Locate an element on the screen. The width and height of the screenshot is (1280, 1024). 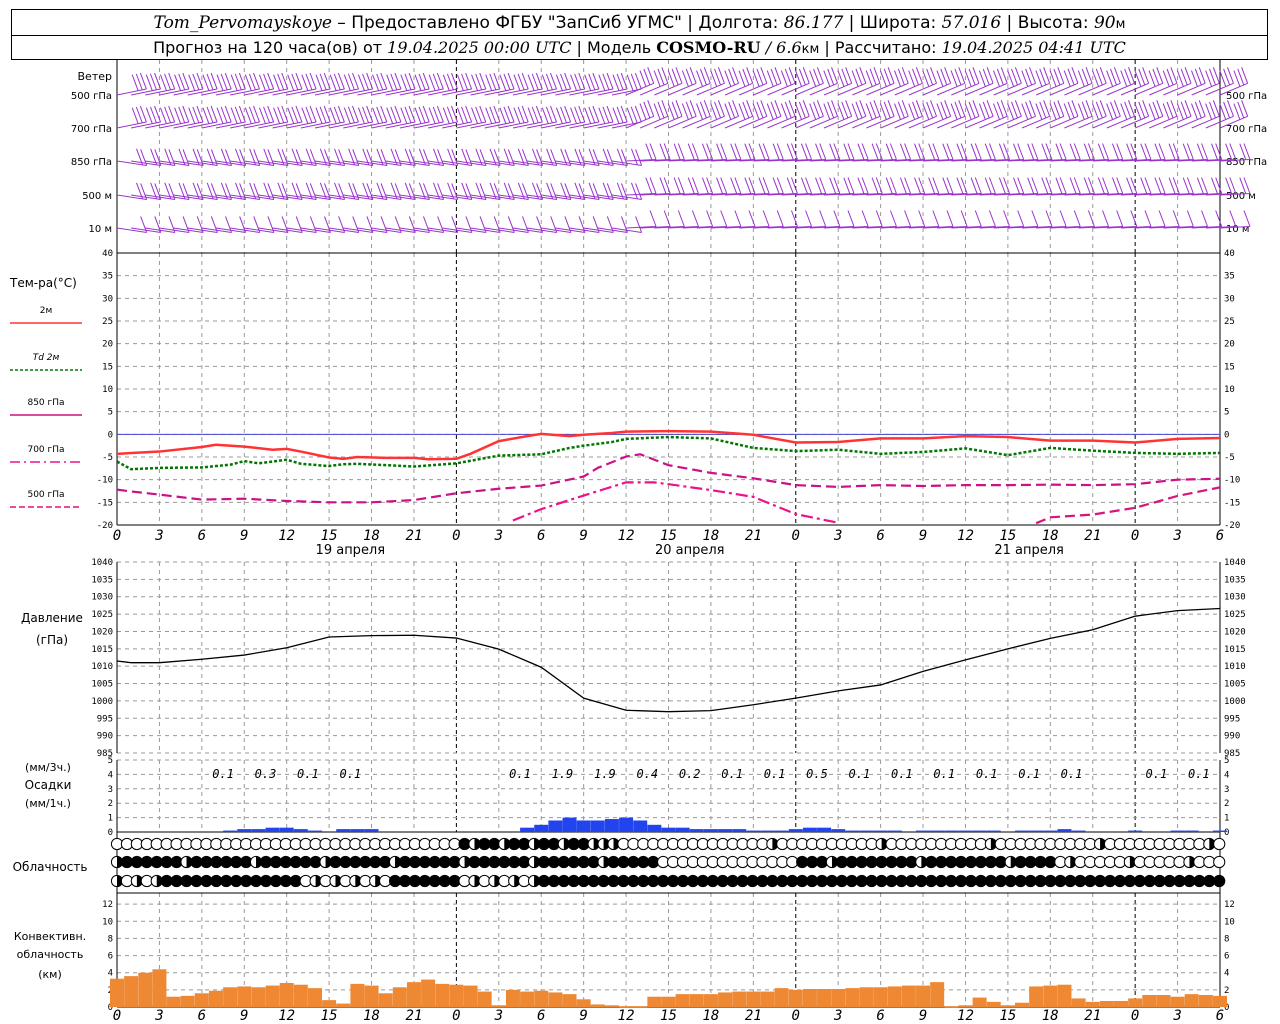
conv-tick-label: 12 is located at coordinates (107, 905).